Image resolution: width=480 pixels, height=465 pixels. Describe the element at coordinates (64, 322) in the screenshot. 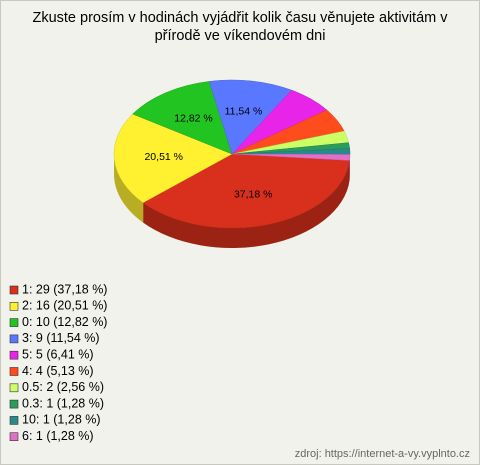

I see `legend-label: 0: 10 (12,82 %)` at that location.